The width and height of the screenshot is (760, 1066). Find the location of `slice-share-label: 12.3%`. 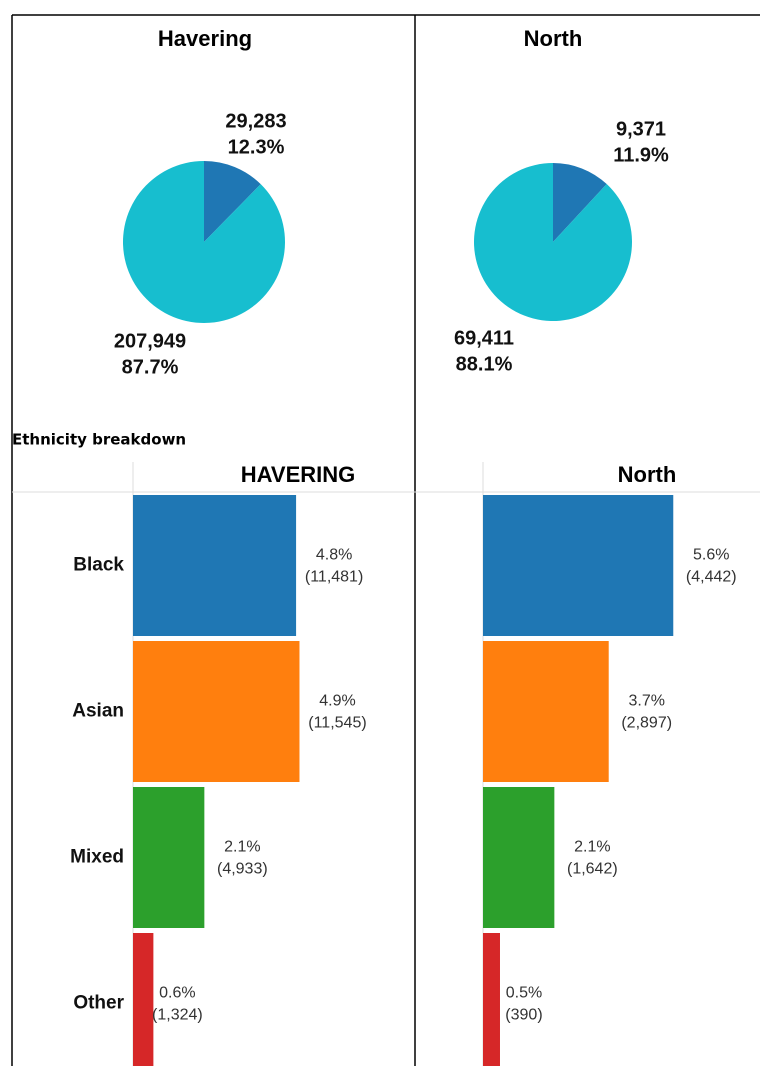

slice-share-label: 12.3% is located at coordinates (256, 147).